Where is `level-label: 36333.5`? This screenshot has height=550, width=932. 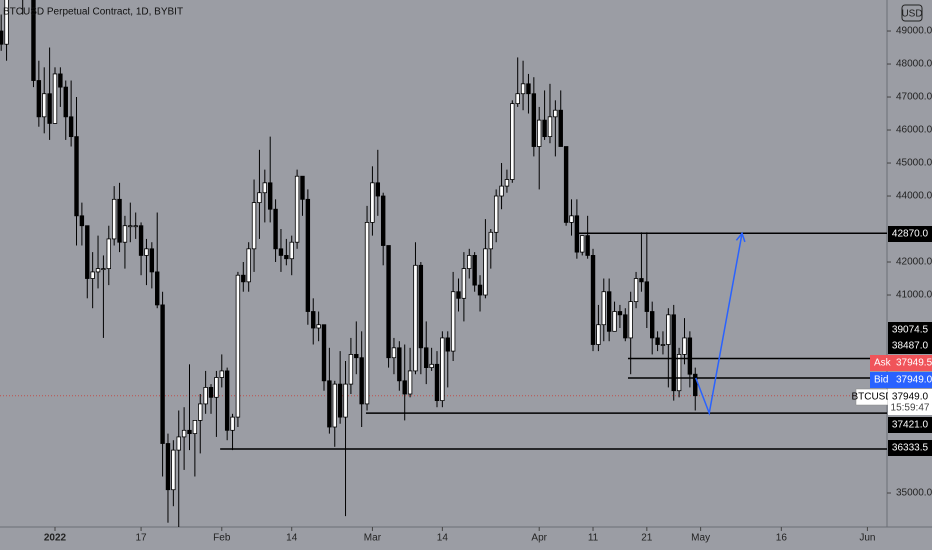 level-label: 36333.5 is located at coordinates (910, 448).